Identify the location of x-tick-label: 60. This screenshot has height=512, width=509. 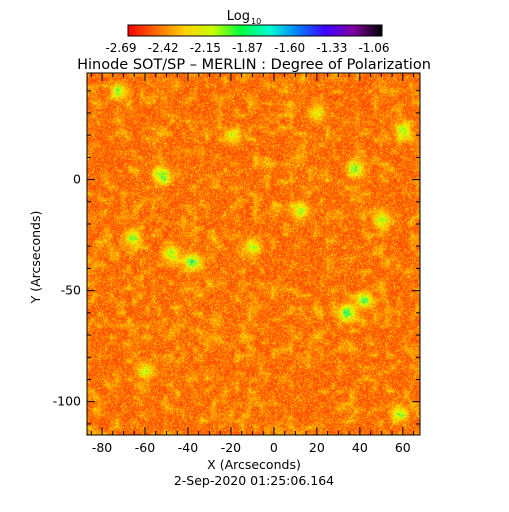
(403, 447).